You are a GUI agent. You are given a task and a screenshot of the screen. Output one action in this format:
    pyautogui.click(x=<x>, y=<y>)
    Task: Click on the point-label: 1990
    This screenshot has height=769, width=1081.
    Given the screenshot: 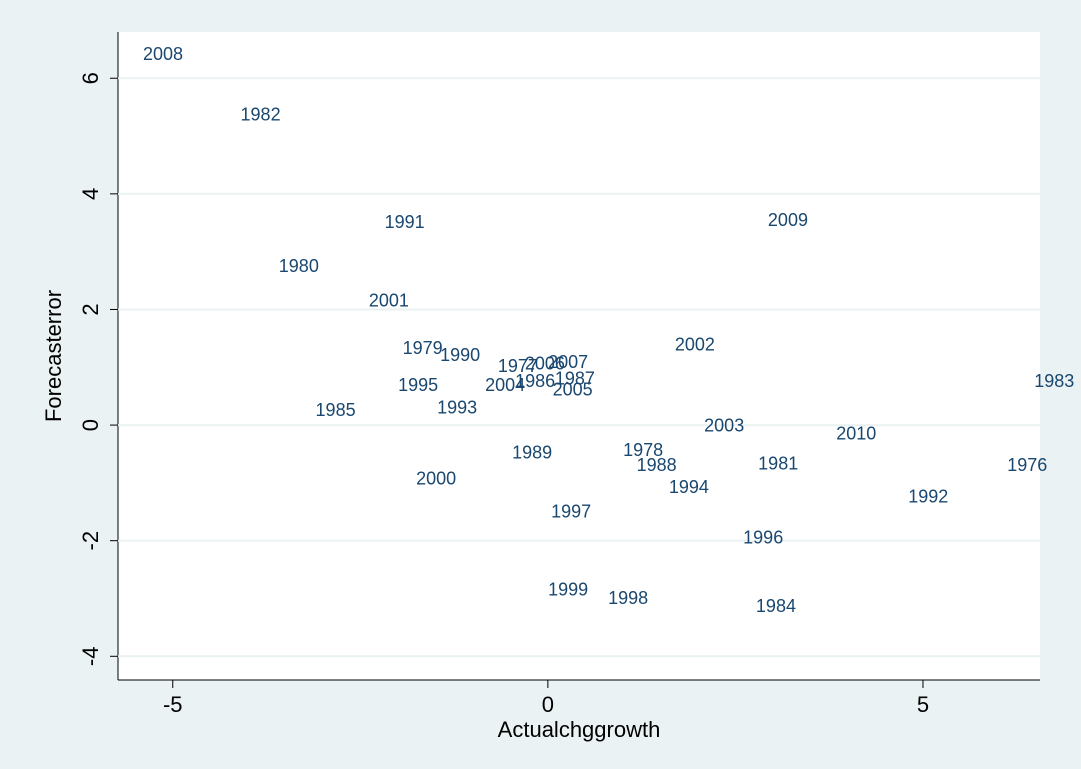 What is the action you would take?
    pyautogui.click(x=460, y=355)
    